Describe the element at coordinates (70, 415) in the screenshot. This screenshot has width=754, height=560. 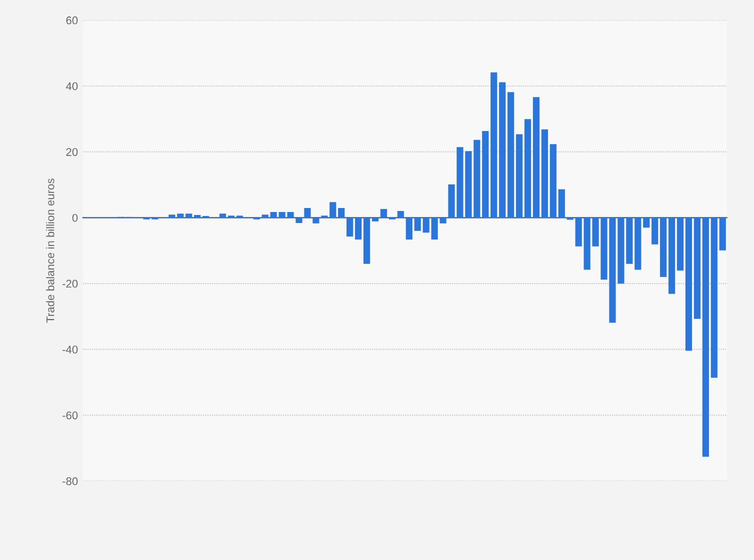
I see `y-tick-label: -60` at that location.